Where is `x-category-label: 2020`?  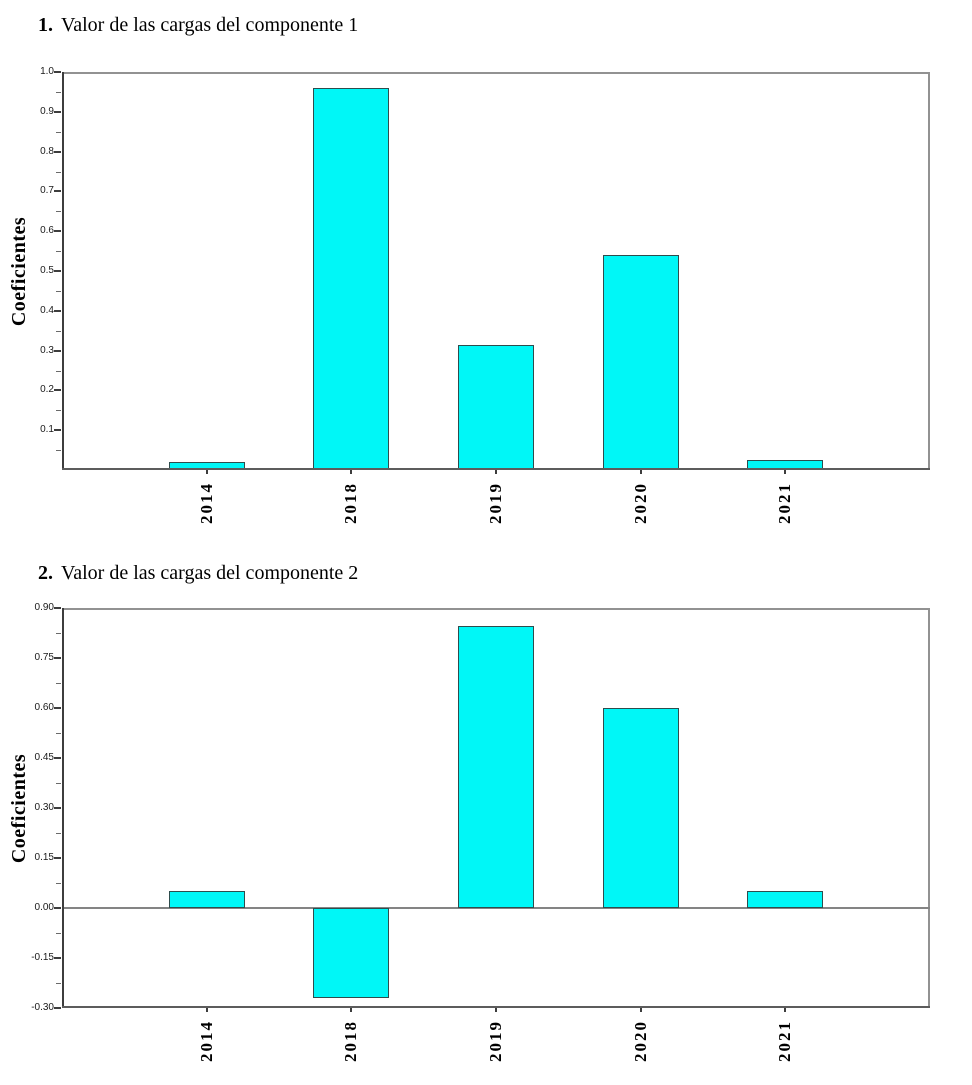
x-category-label: 2020 is located at coordinates (641, 503).